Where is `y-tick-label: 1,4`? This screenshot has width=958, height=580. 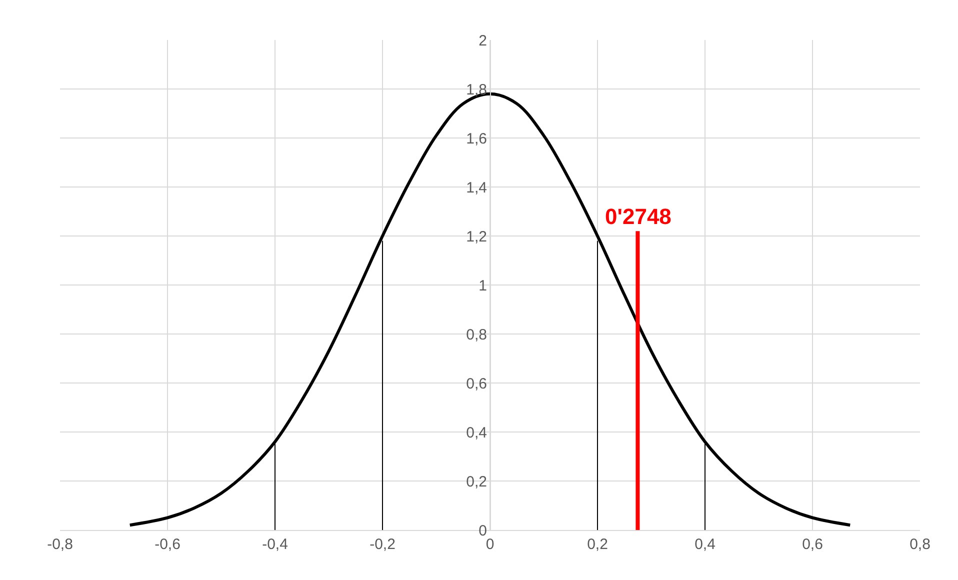
y-tick-label: 1,4 is located at coordinates (476, 187).